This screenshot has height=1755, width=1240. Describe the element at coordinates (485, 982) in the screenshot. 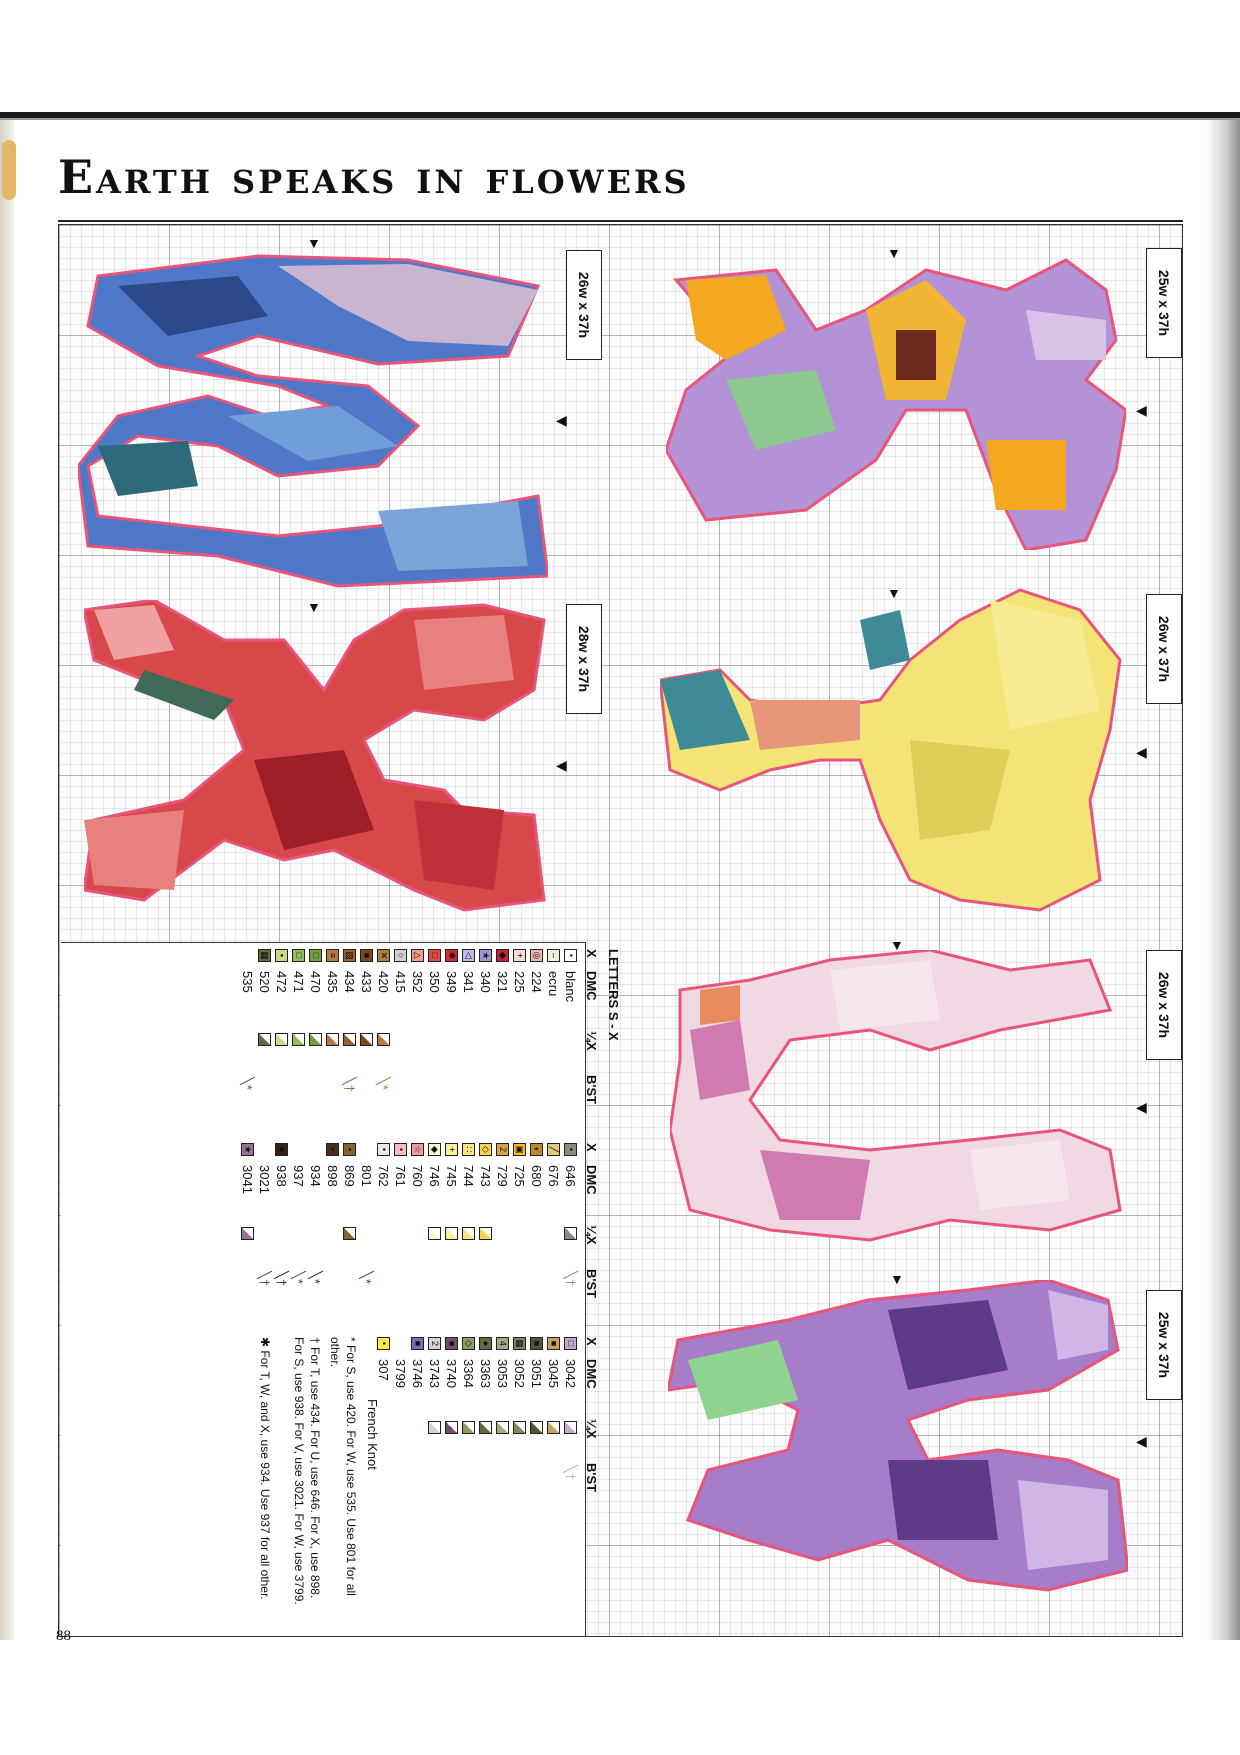

I see `key-dmc-number: 340` at that location.